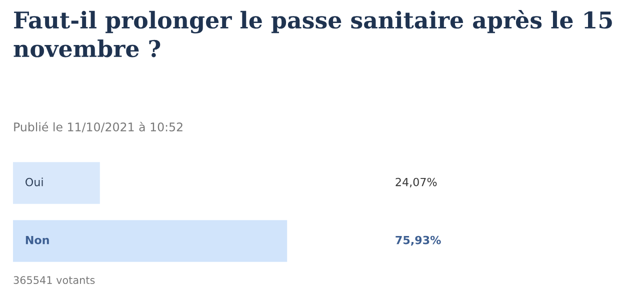  Describe the element at coordinates (416, 183) in the screenshot. I see `data-label: 24,07%` at that location.